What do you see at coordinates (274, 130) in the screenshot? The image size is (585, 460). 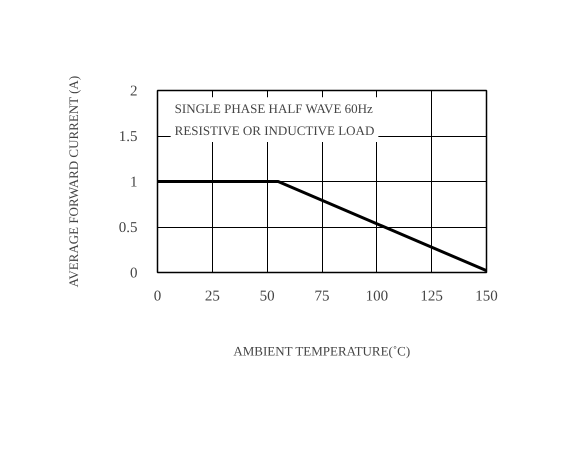 I see `annotation: RESISTIVE OR INDUCTIVE LOAD` at bounding box center [274, 130].